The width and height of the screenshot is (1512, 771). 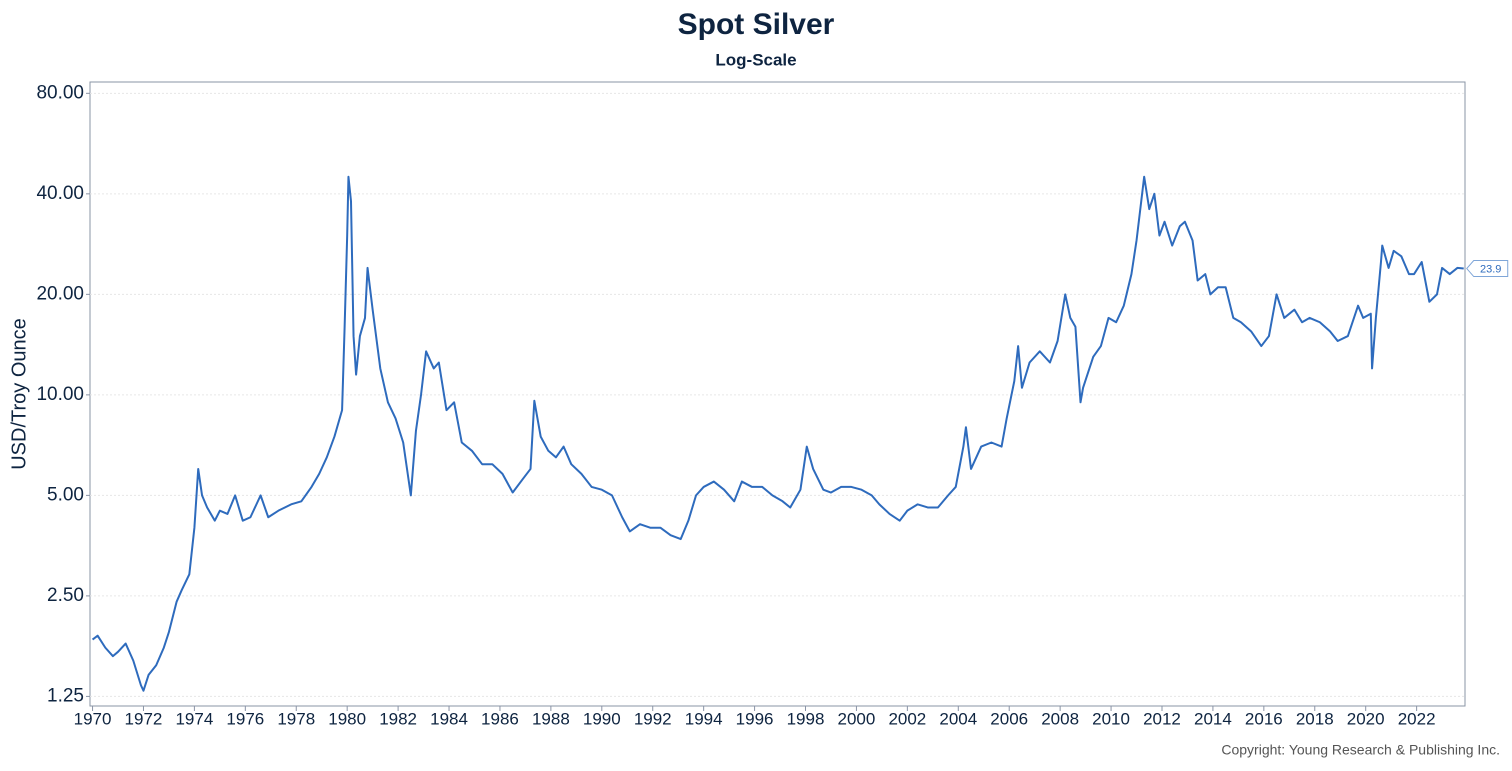 I want to click on annotation-box, so click(x=1487, y=269).